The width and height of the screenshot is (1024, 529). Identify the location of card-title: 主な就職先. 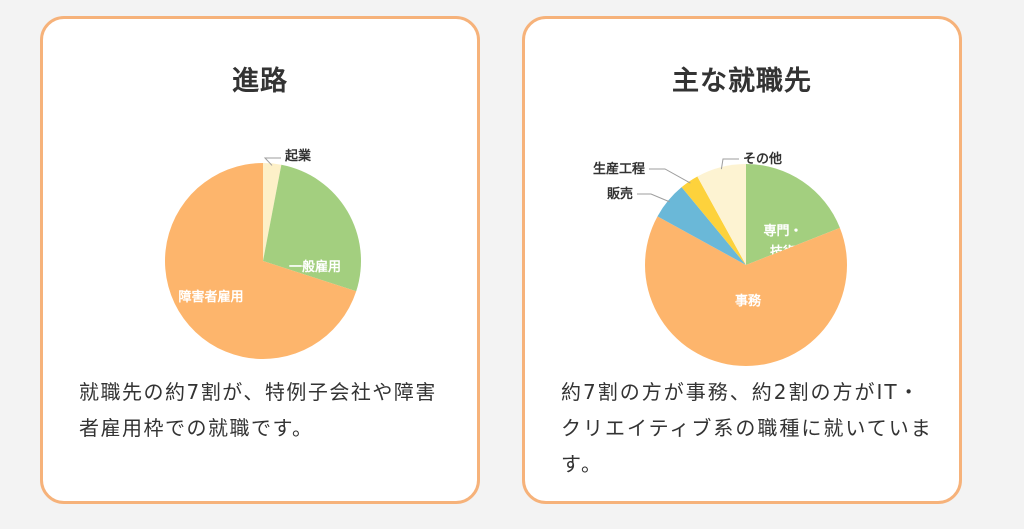
(742, 81).